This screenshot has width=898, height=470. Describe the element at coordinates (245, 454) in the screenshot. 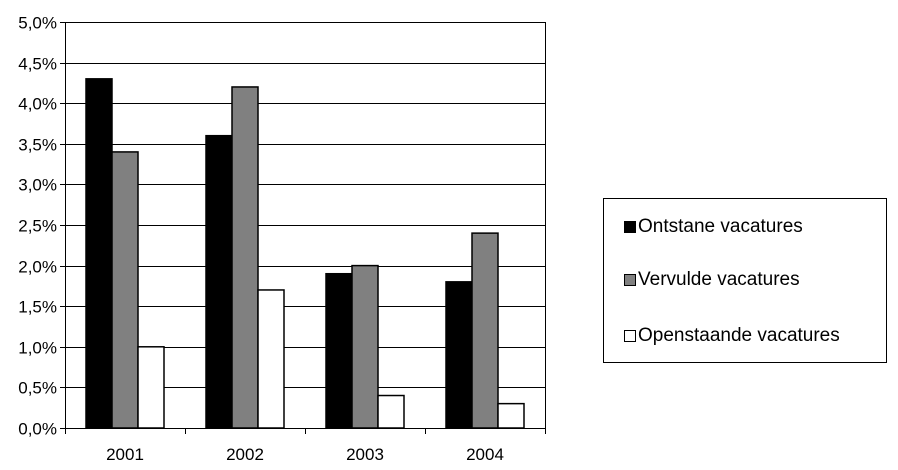

I see `x-tick-label: 2002` at that location.